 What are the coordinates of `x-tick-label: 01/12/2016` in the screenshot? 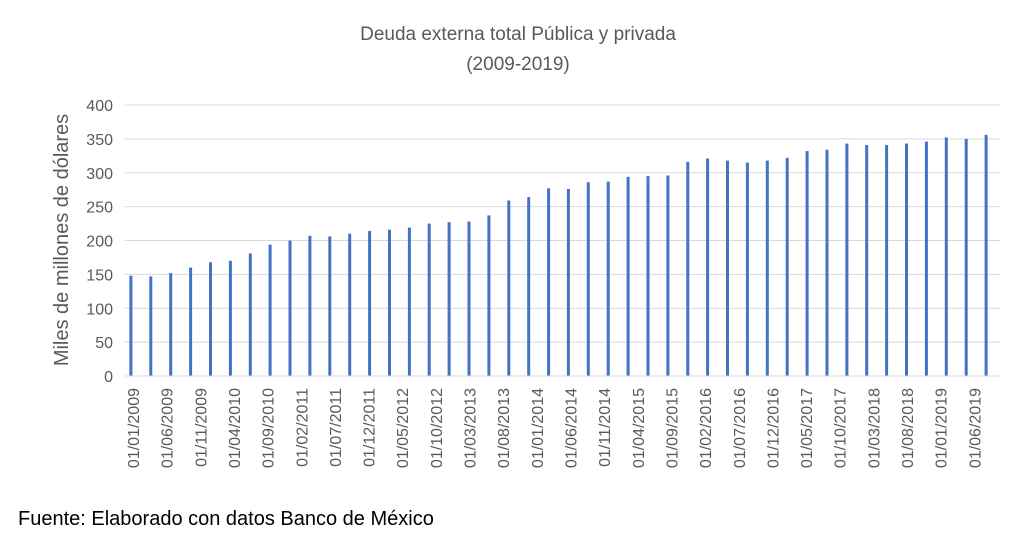 It's located at (773, 428).